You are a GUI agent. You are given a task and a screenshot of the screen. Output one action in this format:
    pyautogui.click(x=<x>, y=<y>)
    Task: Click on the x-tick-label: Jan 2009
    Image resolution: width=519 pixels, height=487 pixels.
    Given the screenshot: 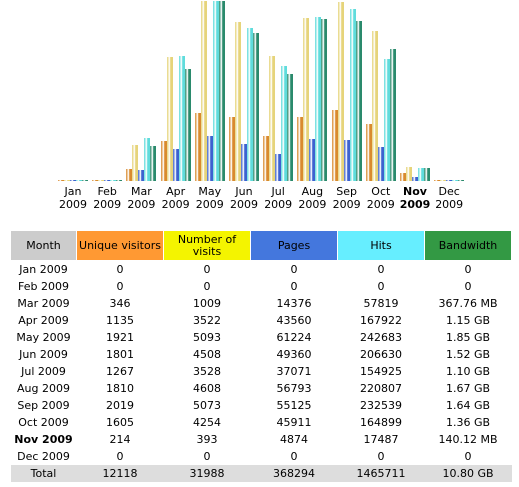 What is the action you would take?
    pyautogui.click(x=73, y=198)
    